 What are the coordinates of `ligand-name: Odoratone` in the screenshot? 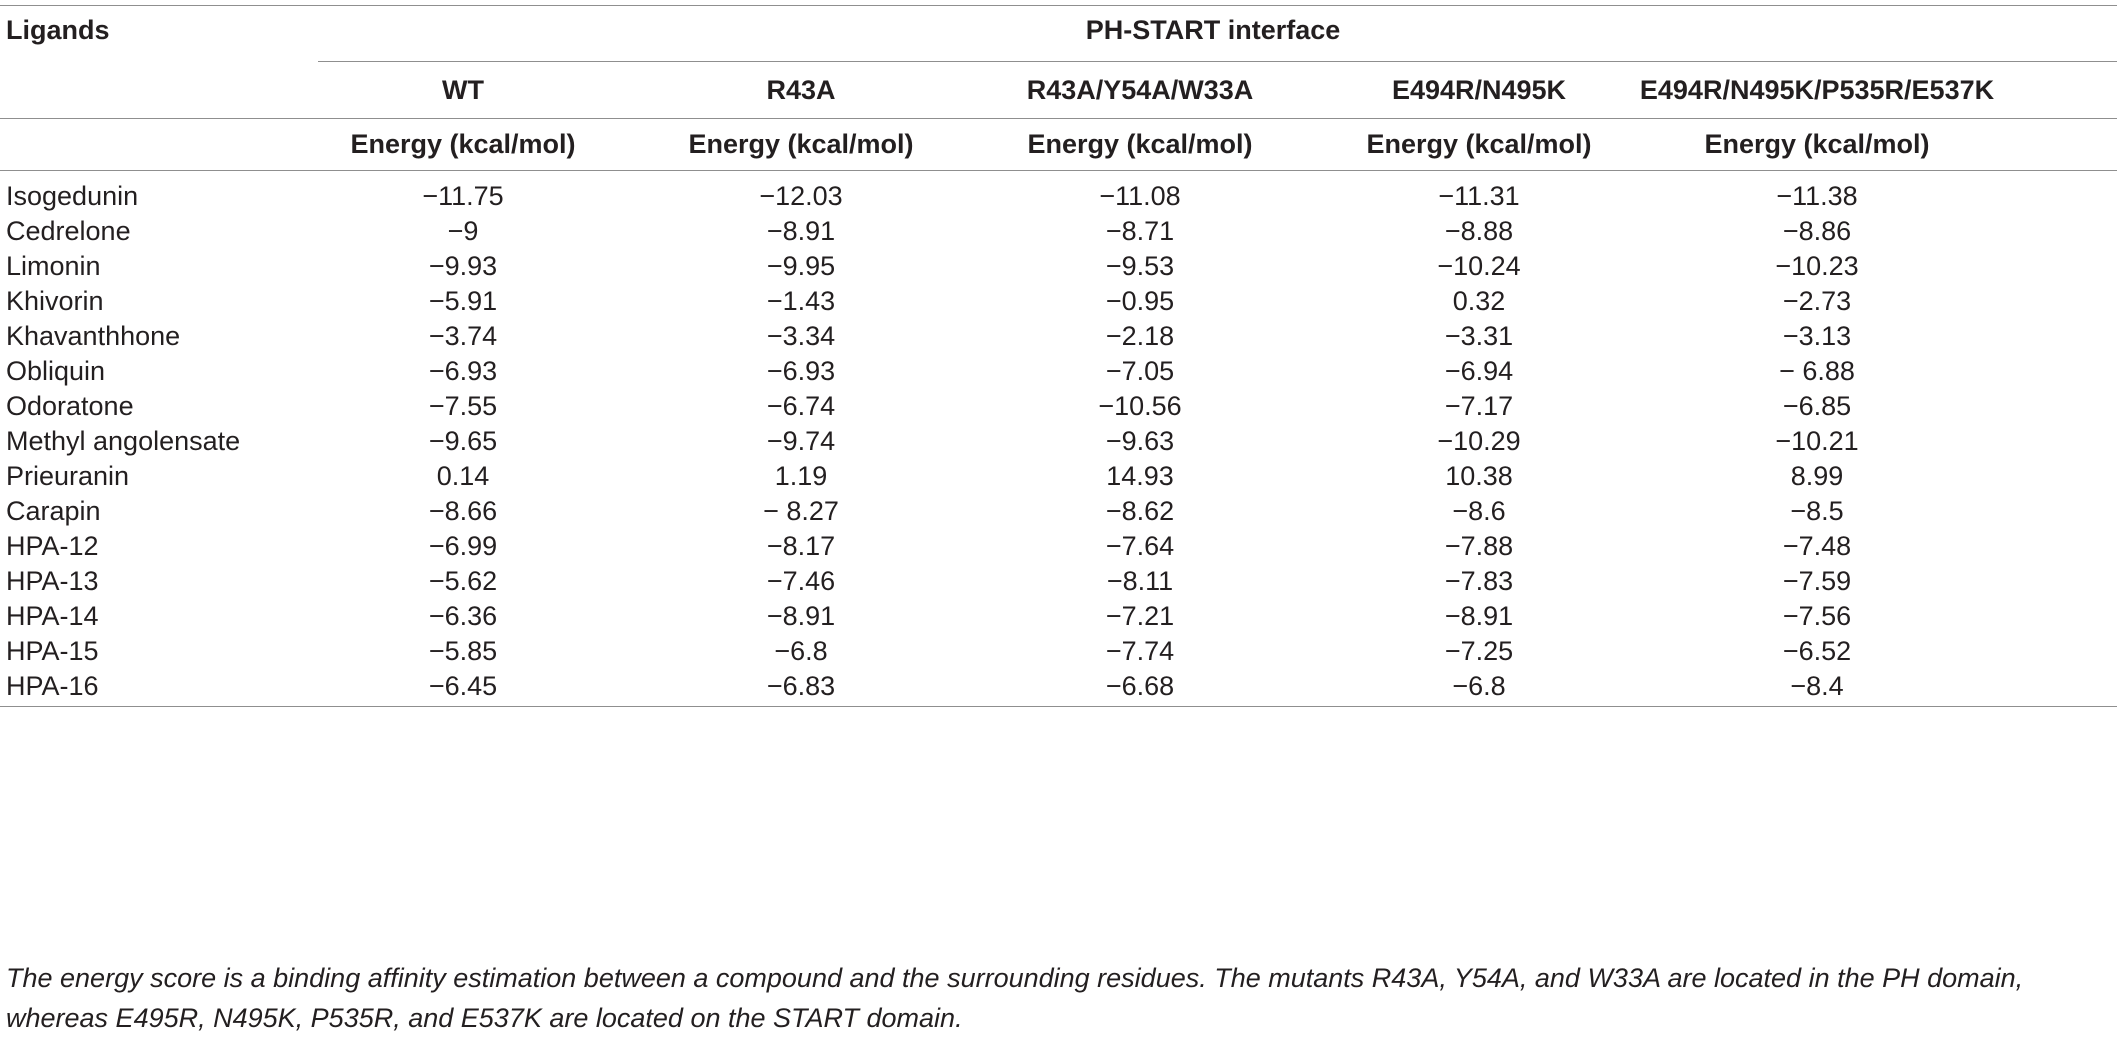 It's located at (70, 406).